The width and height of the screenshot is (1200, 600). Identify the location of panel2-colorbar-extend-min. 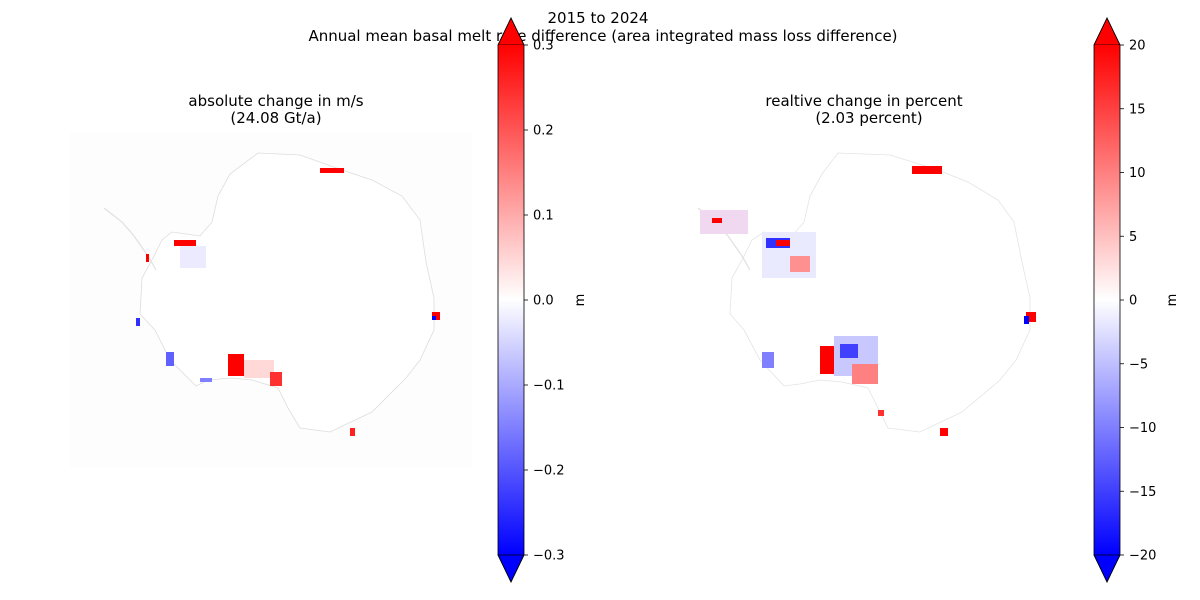
(1107, 568).